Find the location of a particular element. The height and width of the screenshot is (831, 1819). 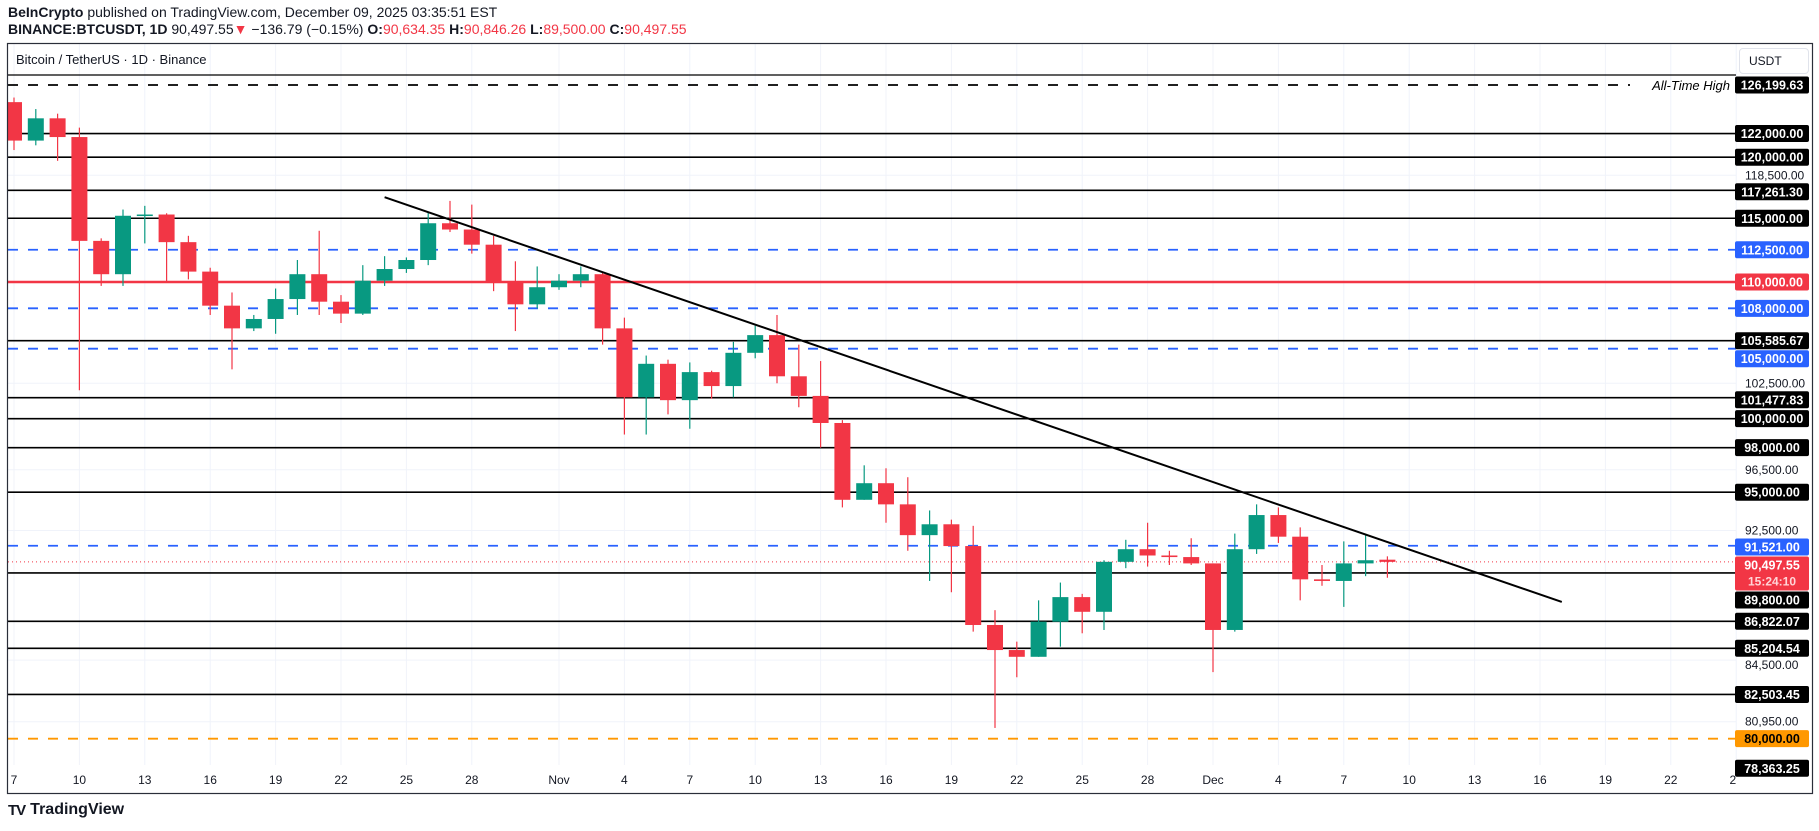

level-note: All-Time High is located at coordinates (1690, 85).